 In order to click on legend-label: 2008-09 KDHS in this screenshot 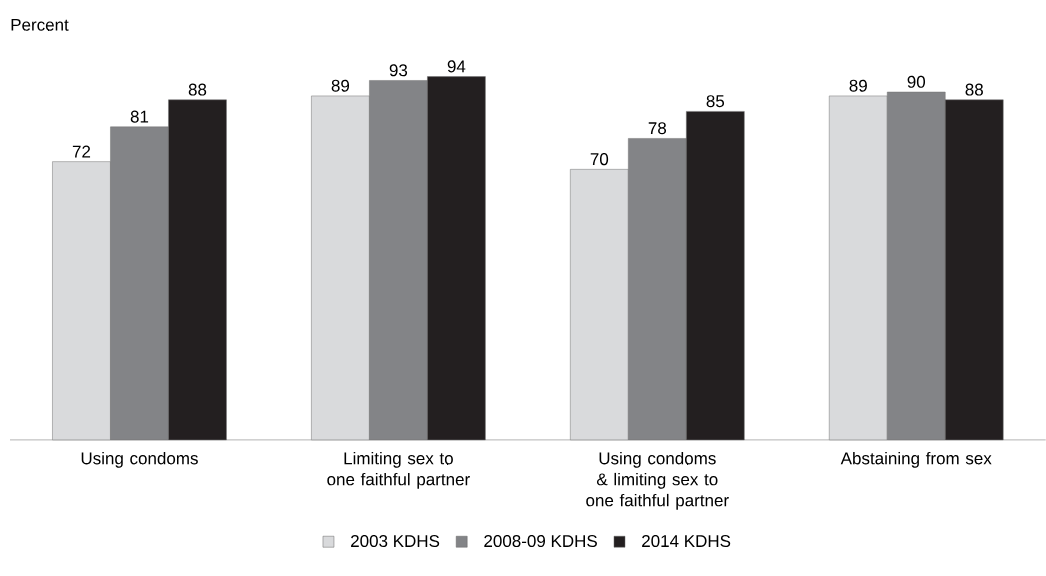, I will do `click(540, 541)`.